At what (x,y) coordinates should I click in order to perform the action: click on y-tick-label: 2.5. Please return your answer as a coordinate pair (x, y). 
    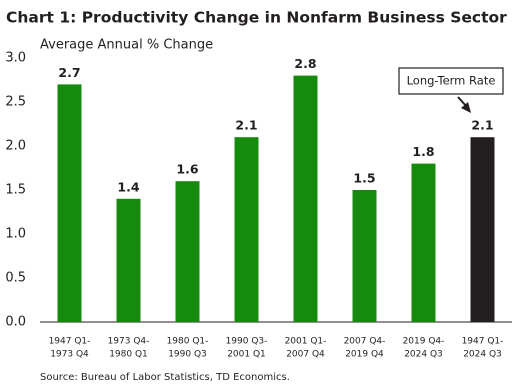
    Looking at the image, I should click on (15, 102).